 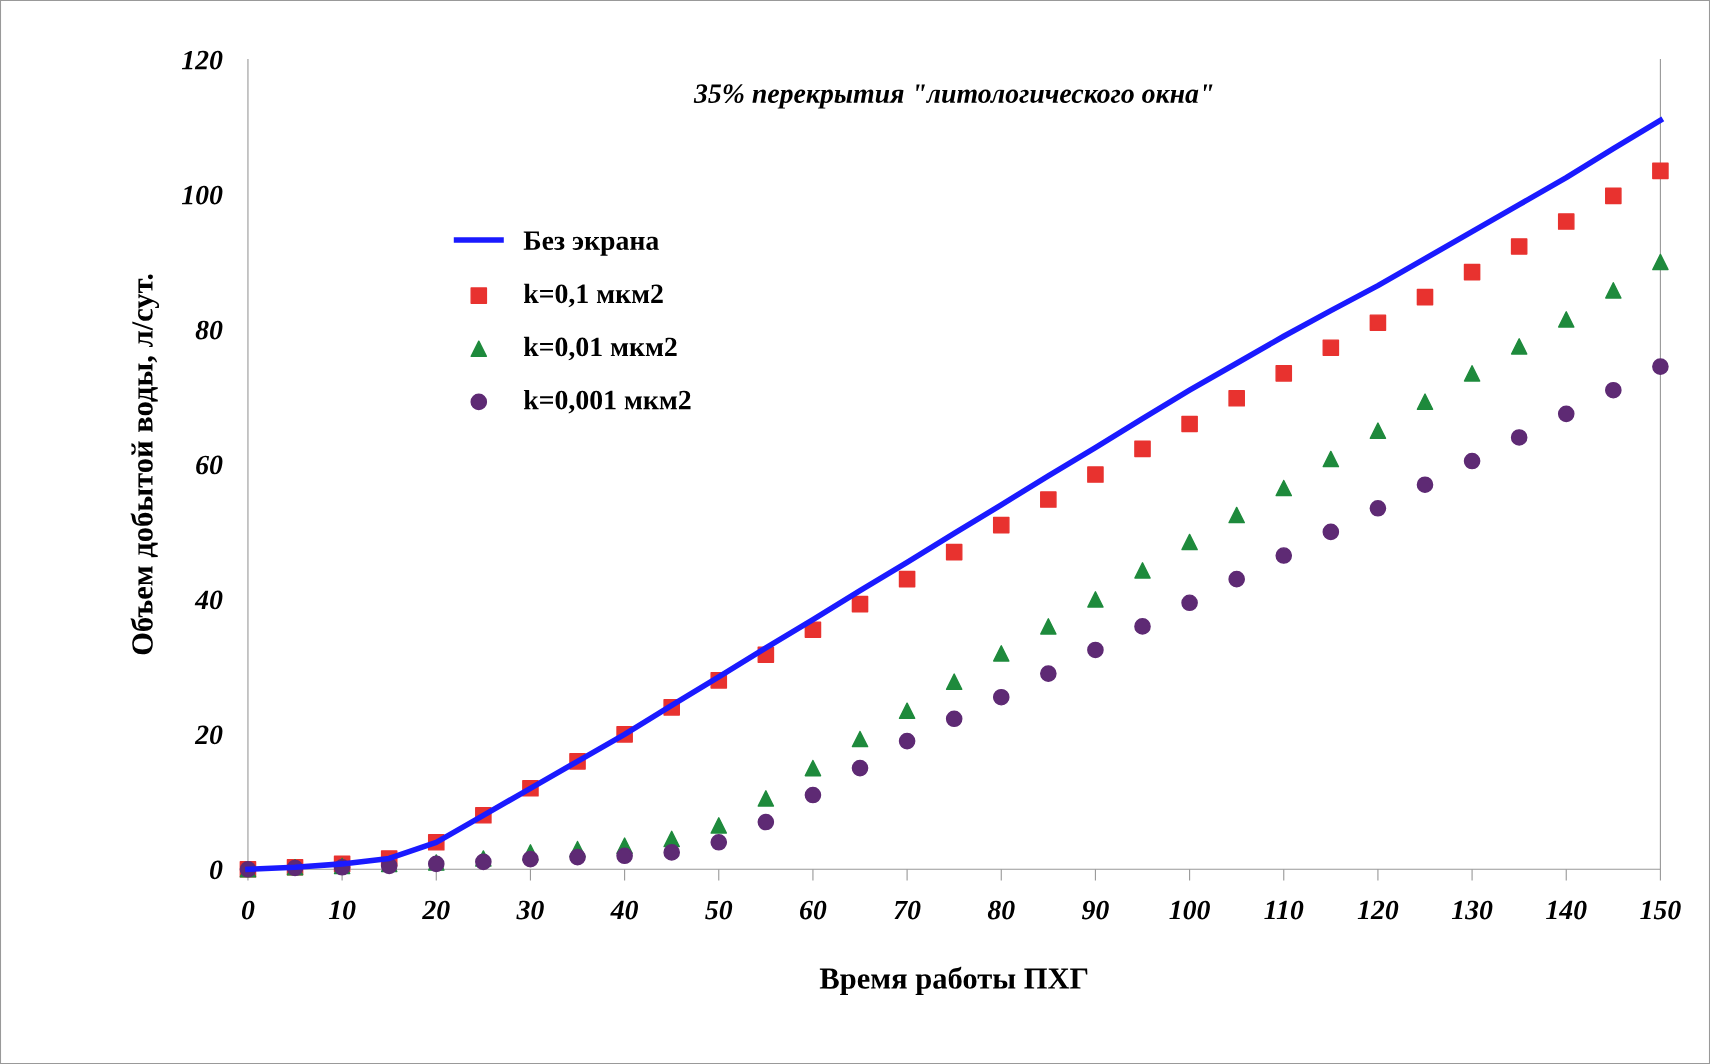 What do you see at coordinates (208, 600) in the screenshot?
I see `y-tick-label: 40` at bounding box center [208, 600].